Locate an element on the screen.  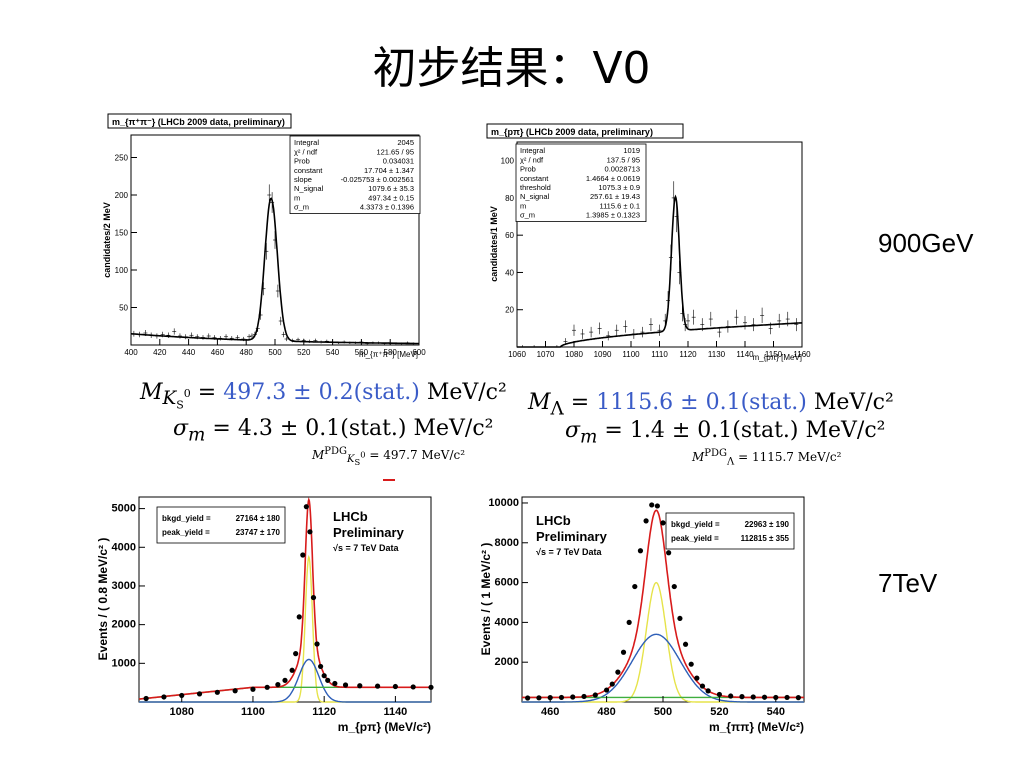
stat-value: 17.704 ± 1.347 is located at coordinates (389, 170).